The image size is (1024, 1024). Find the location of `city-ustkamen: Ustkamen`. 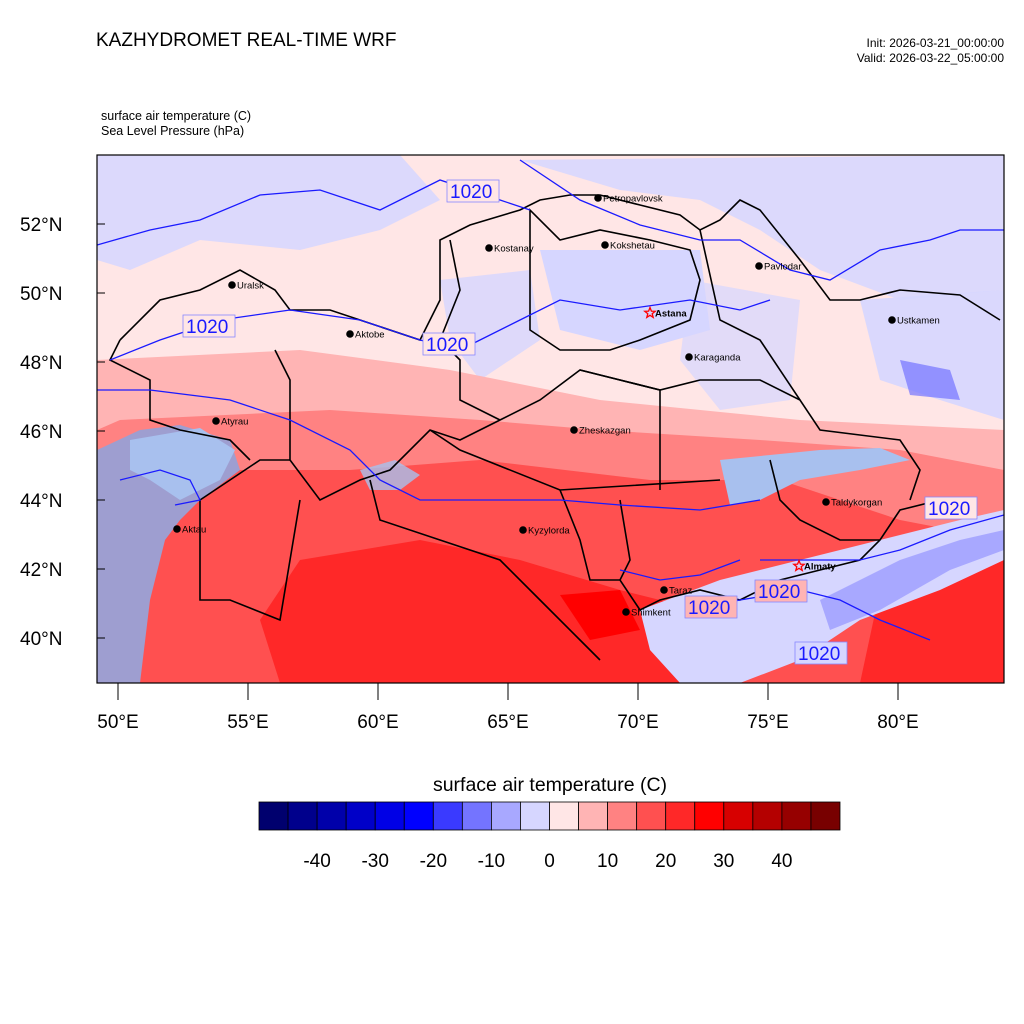

city-ustkamen: Ustkamen is located at coordinates (914, 321).